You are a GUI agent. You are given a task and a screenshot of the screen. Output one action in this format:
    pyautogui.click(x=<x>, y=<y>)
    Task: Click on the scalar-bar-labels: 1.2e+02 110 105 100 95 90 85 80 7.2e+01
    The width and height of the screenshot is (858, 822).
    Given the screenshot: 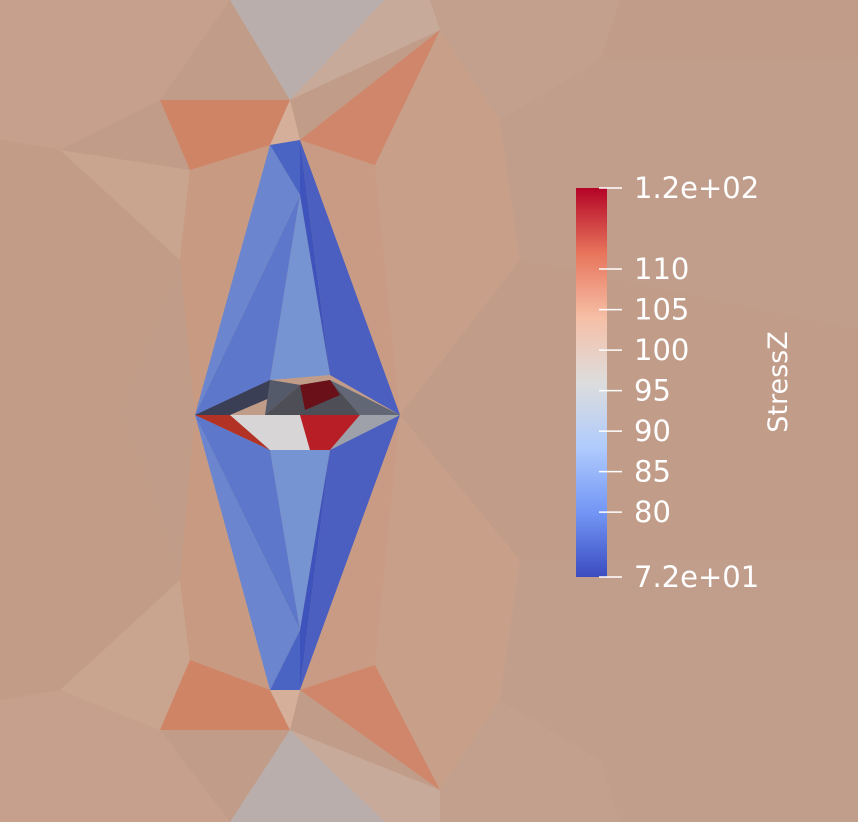 What is the action you would take?
    pyautogui.click(x=696, y=382)
    